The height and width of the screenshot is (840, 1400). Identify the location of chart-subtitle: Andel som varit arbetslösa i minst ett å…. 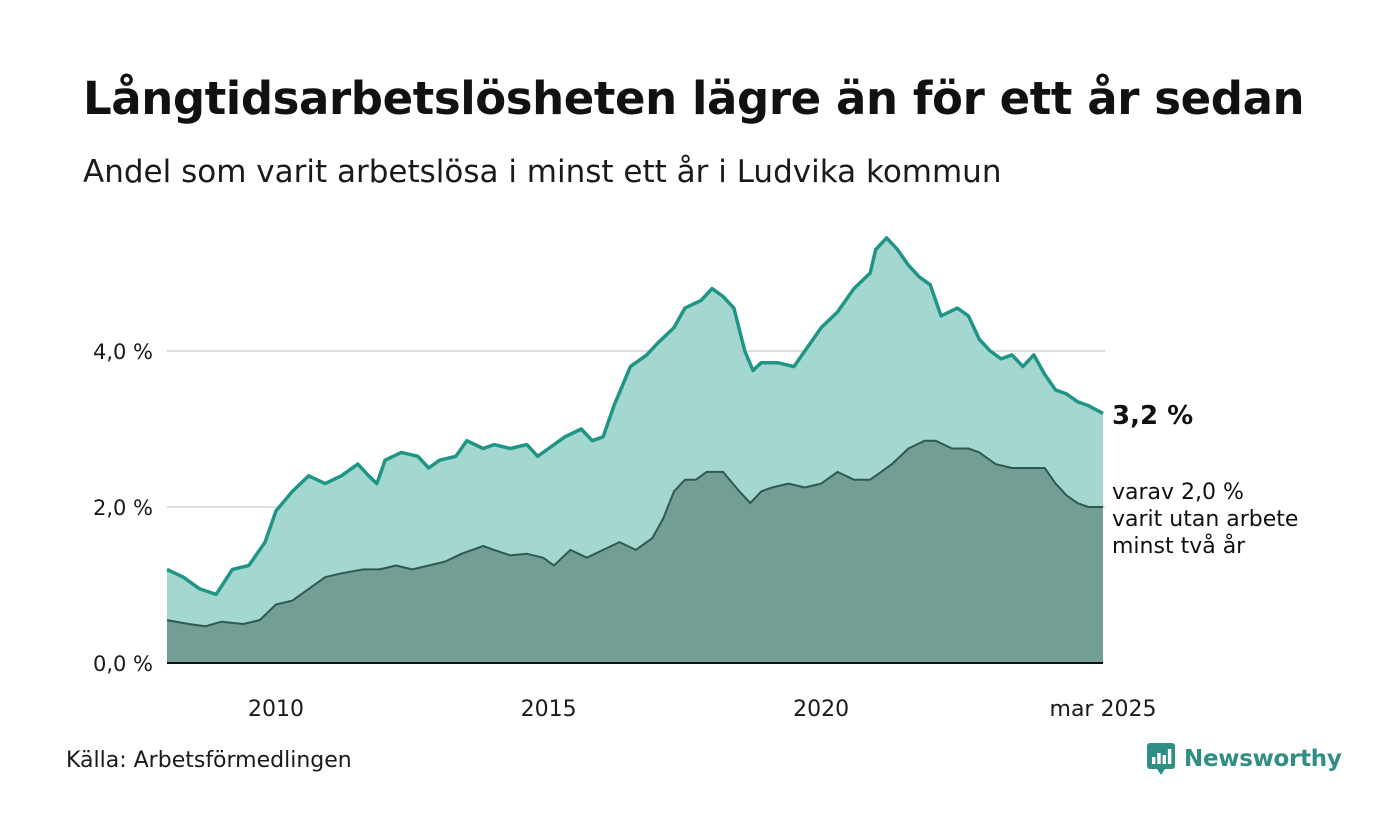
(542, 172).